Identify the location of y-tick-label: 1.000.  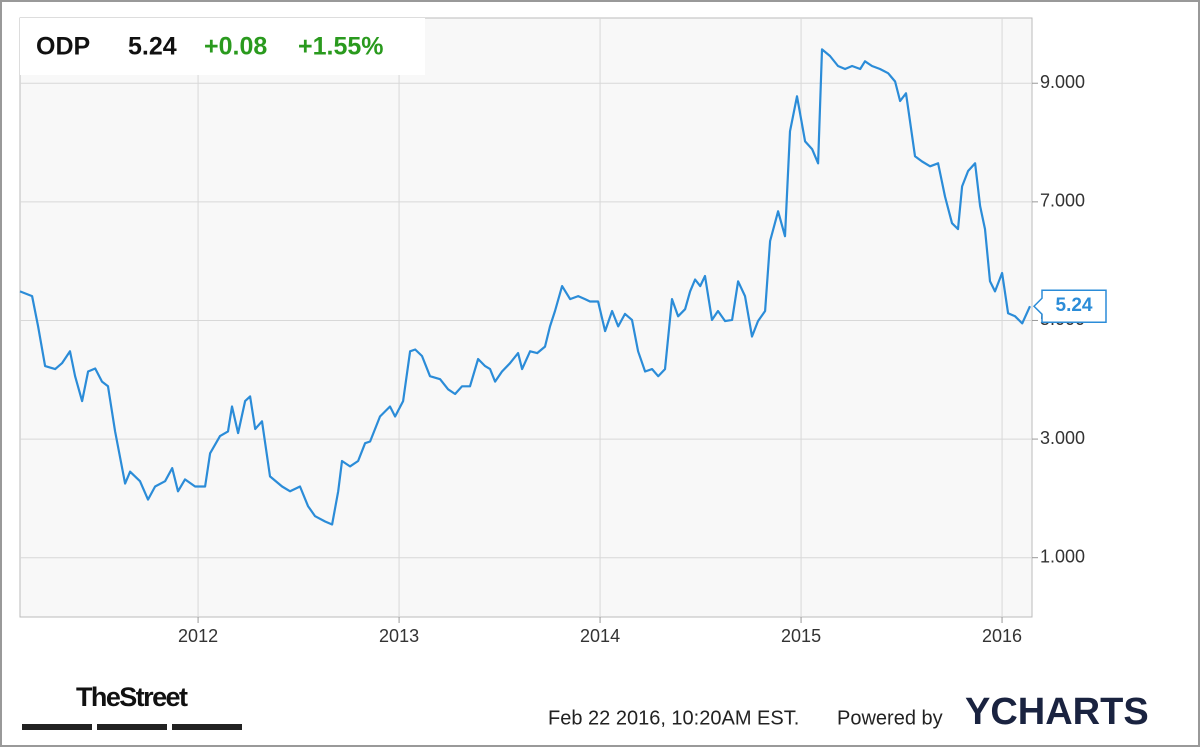
(1062, 556).